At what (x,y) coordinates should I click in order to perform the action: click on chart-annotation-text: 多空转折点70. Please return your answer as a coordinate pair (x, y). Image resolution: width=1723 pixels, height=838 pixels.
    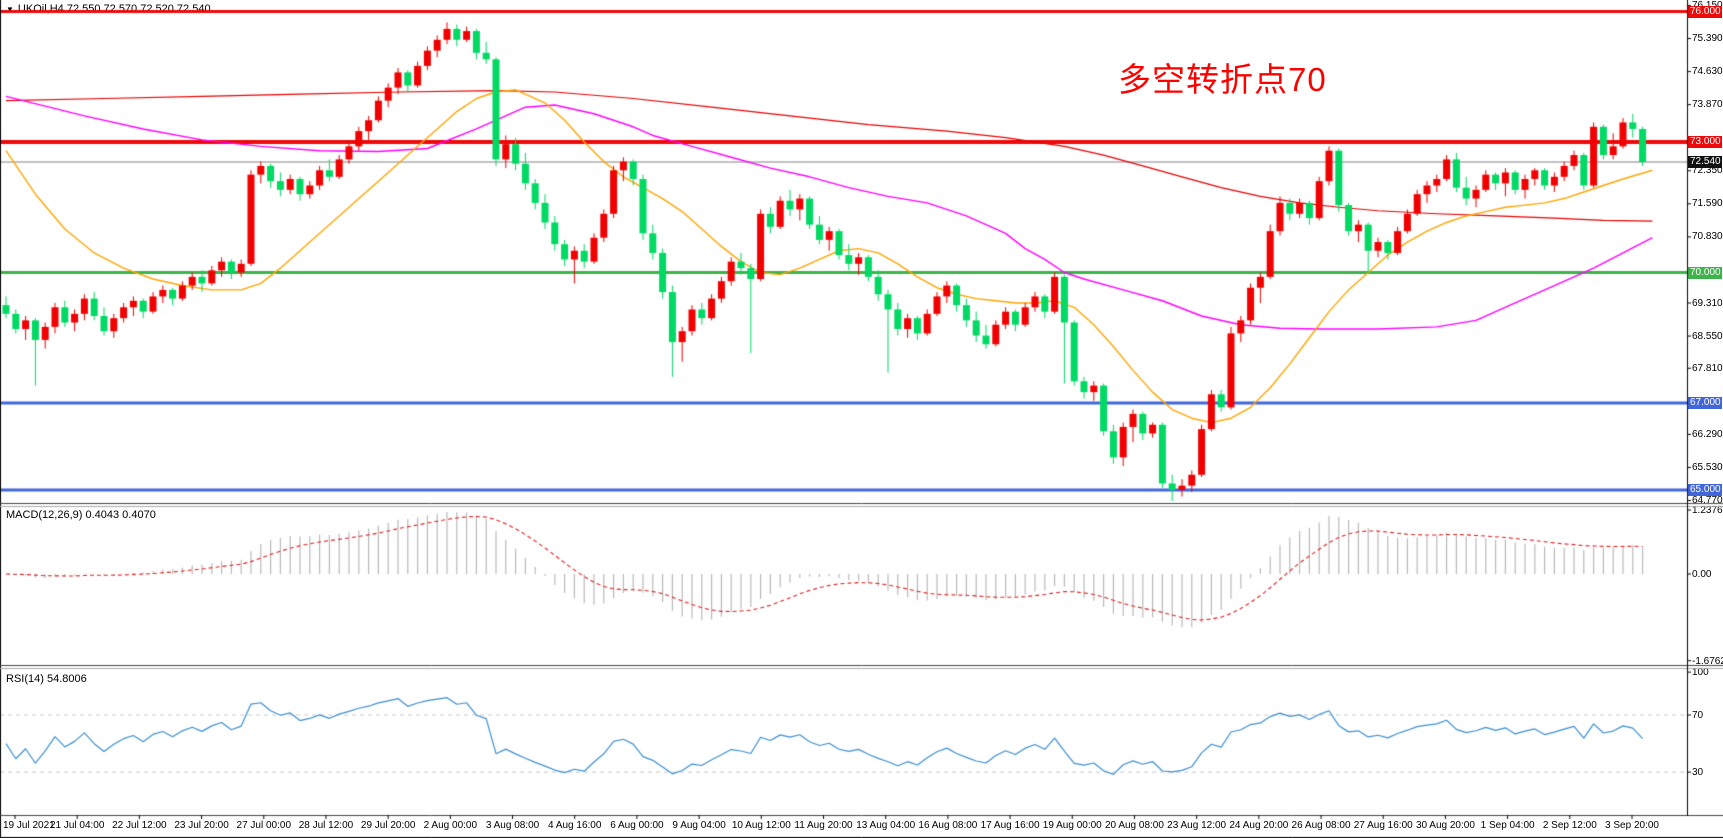
    Looking at the image, I should click on (1222, 79).